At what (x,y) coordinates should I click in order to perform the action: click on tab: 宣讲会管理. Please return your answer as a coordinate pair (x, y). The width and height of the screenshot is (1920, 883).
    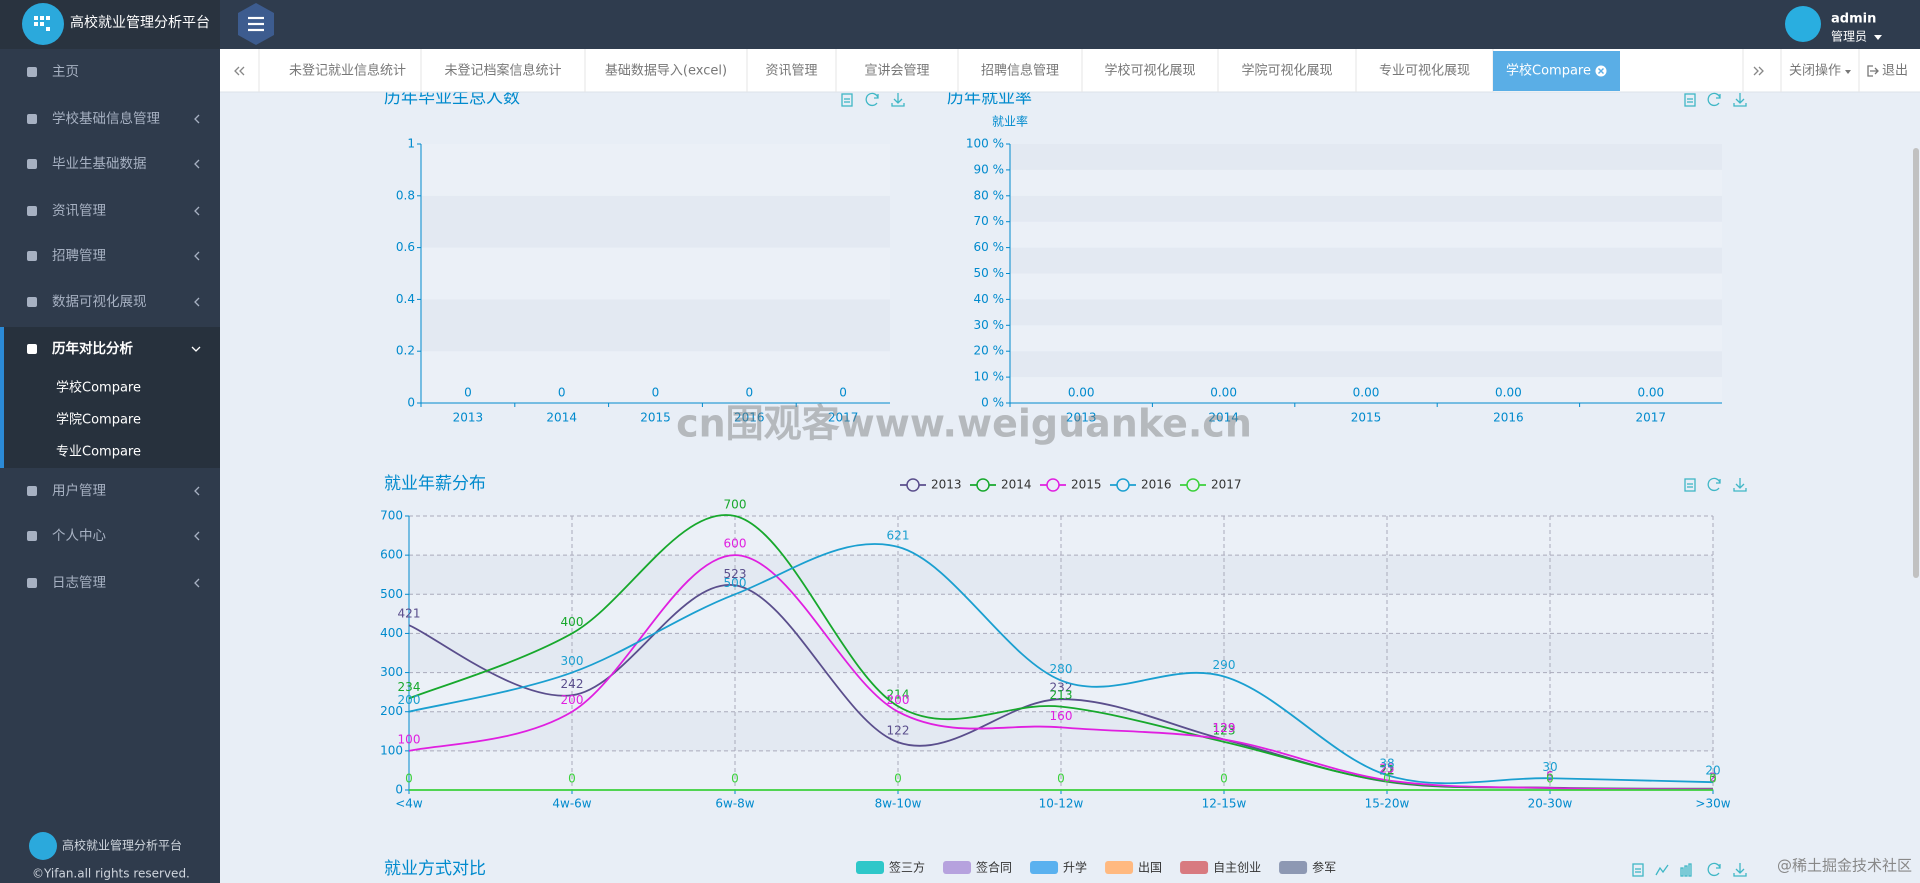
    Looking at the image, I should click on (911, 70).